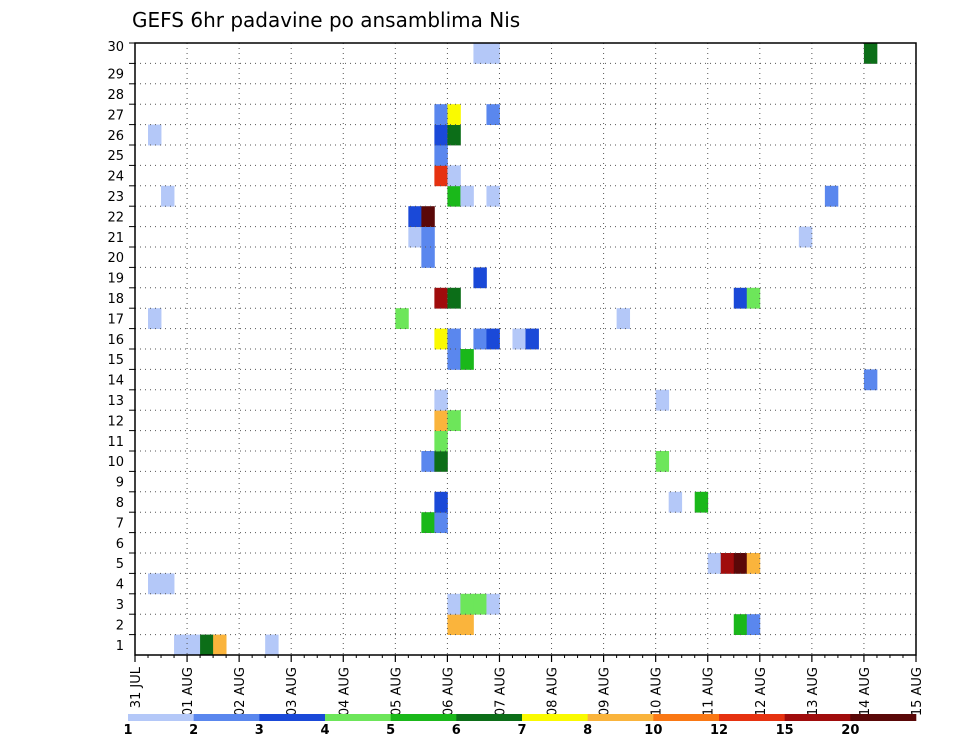  Describe the element at coordinates (115, 238) in the screenshot. I see `y-tick-label: 21` at that location.